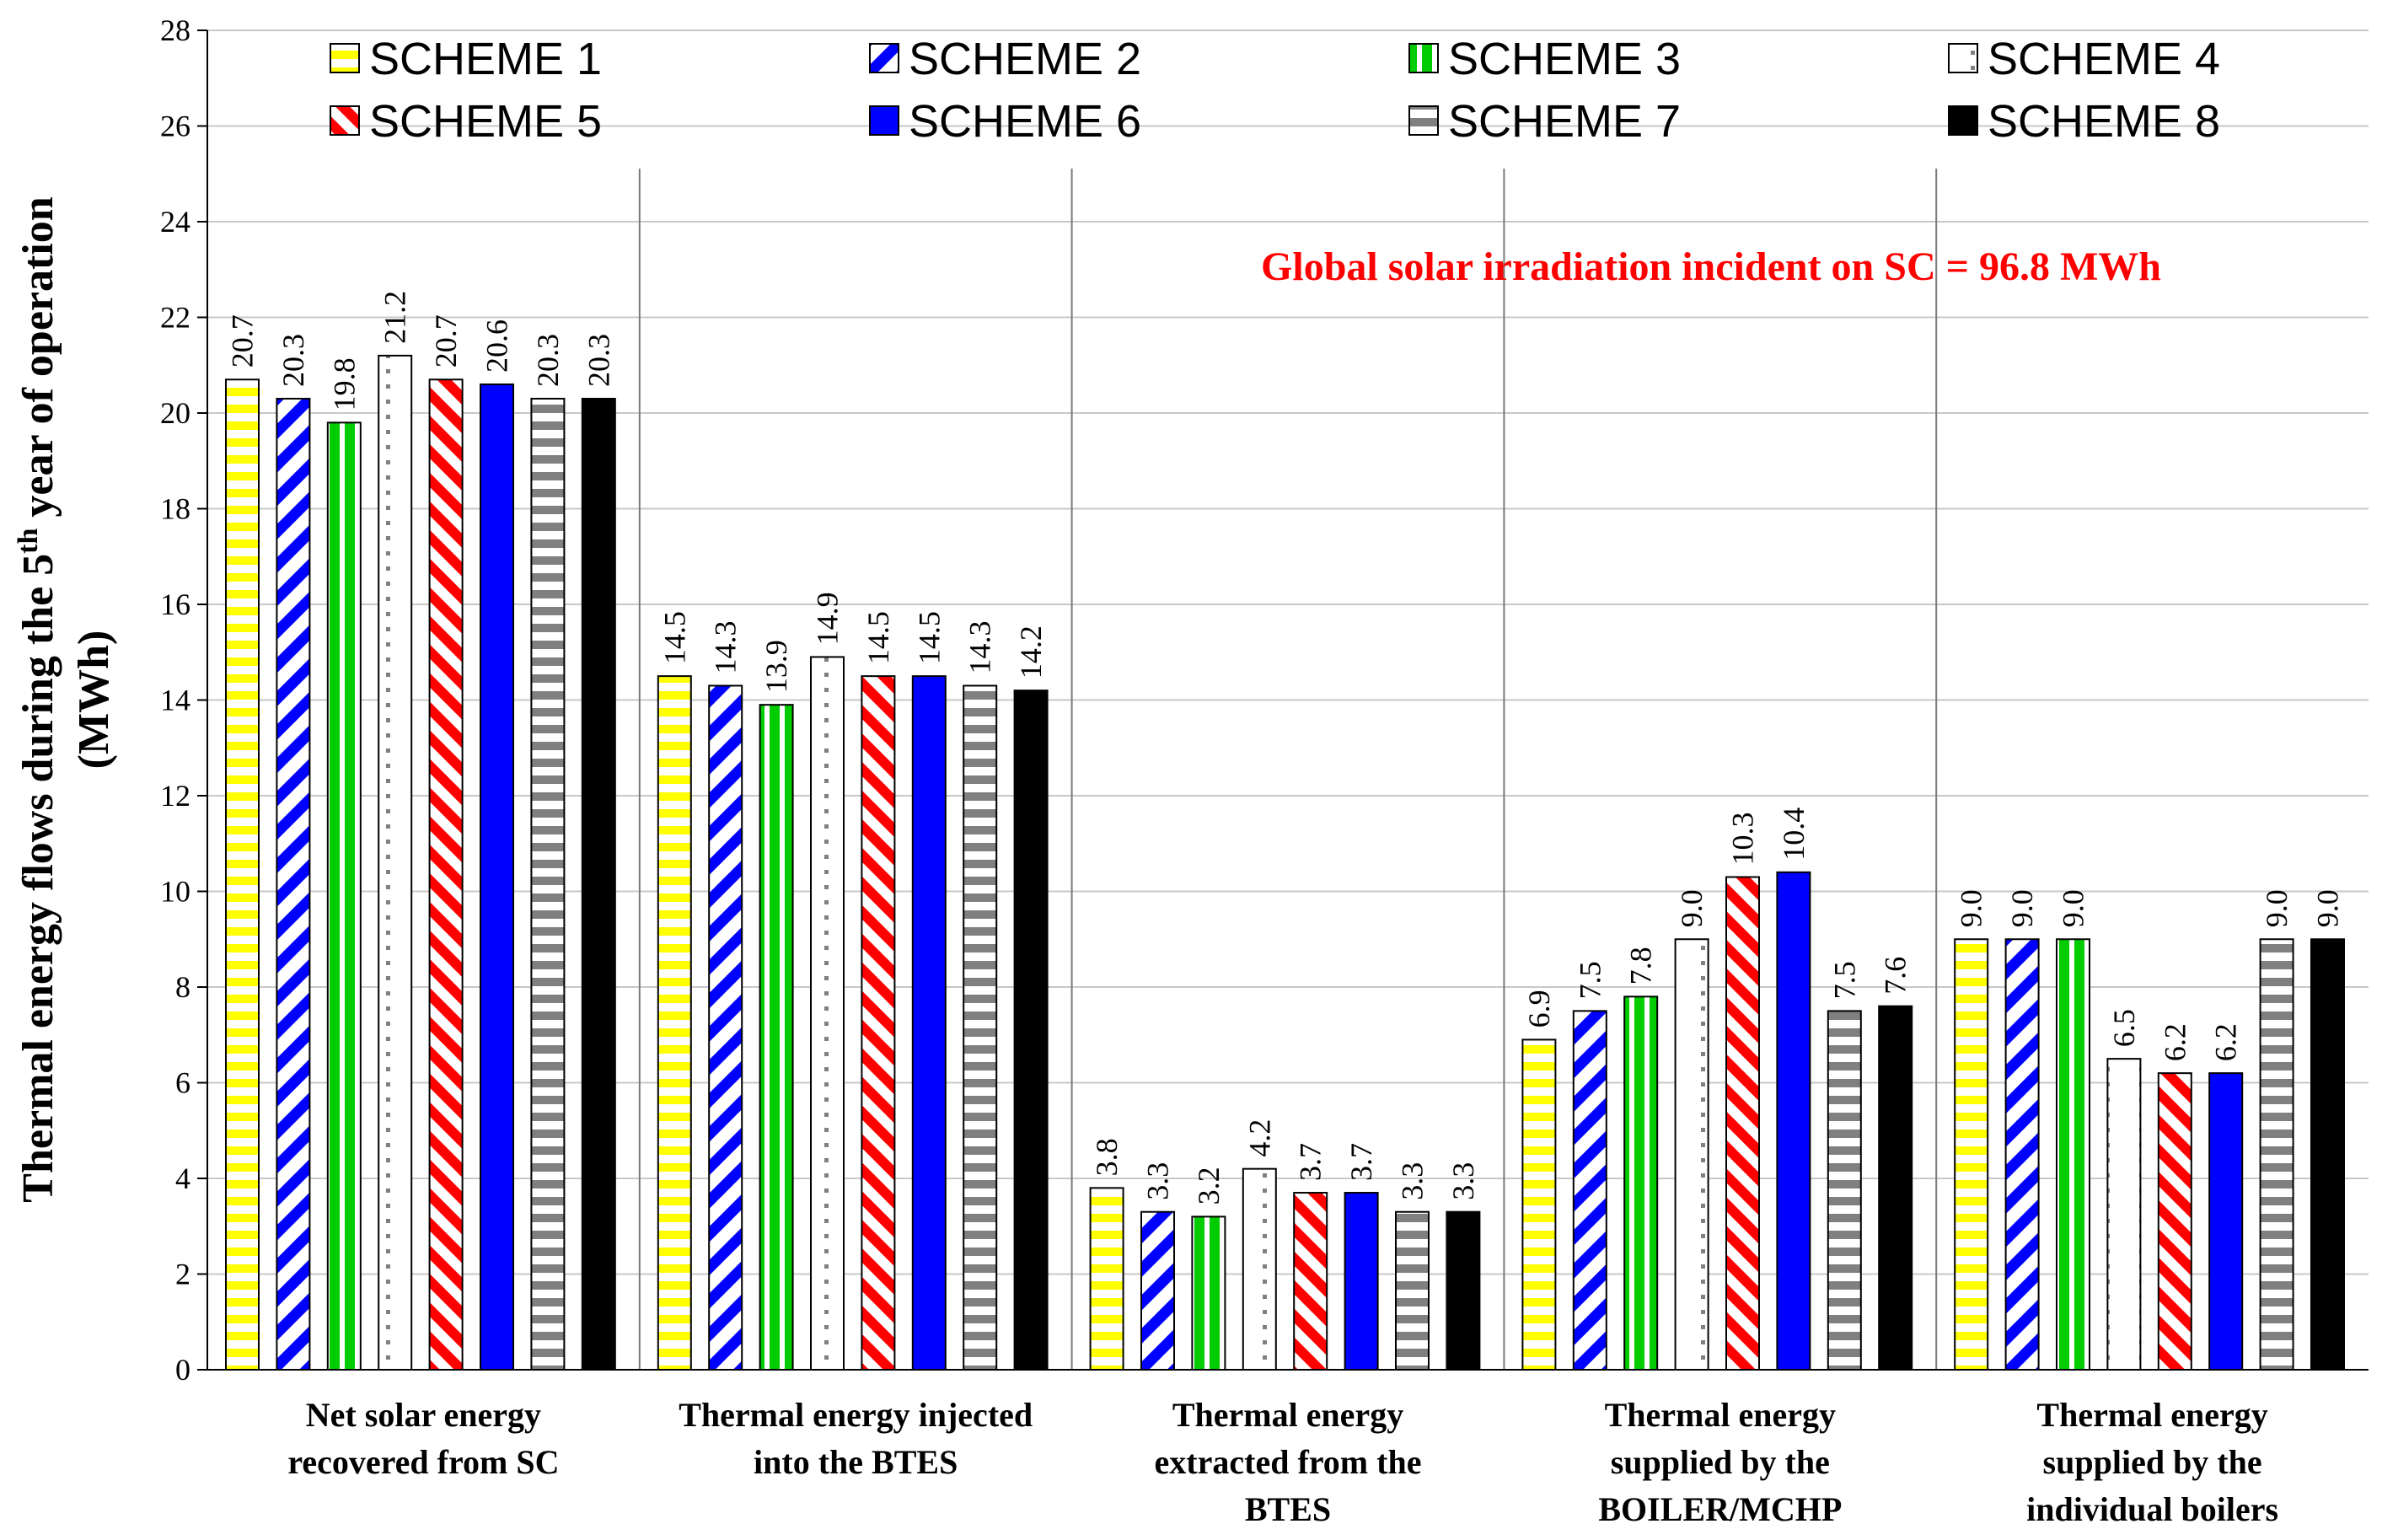  Describe the element at coordinates (1288, 1462) in the screenshot. I see `category-label: extracted from the` at that location.